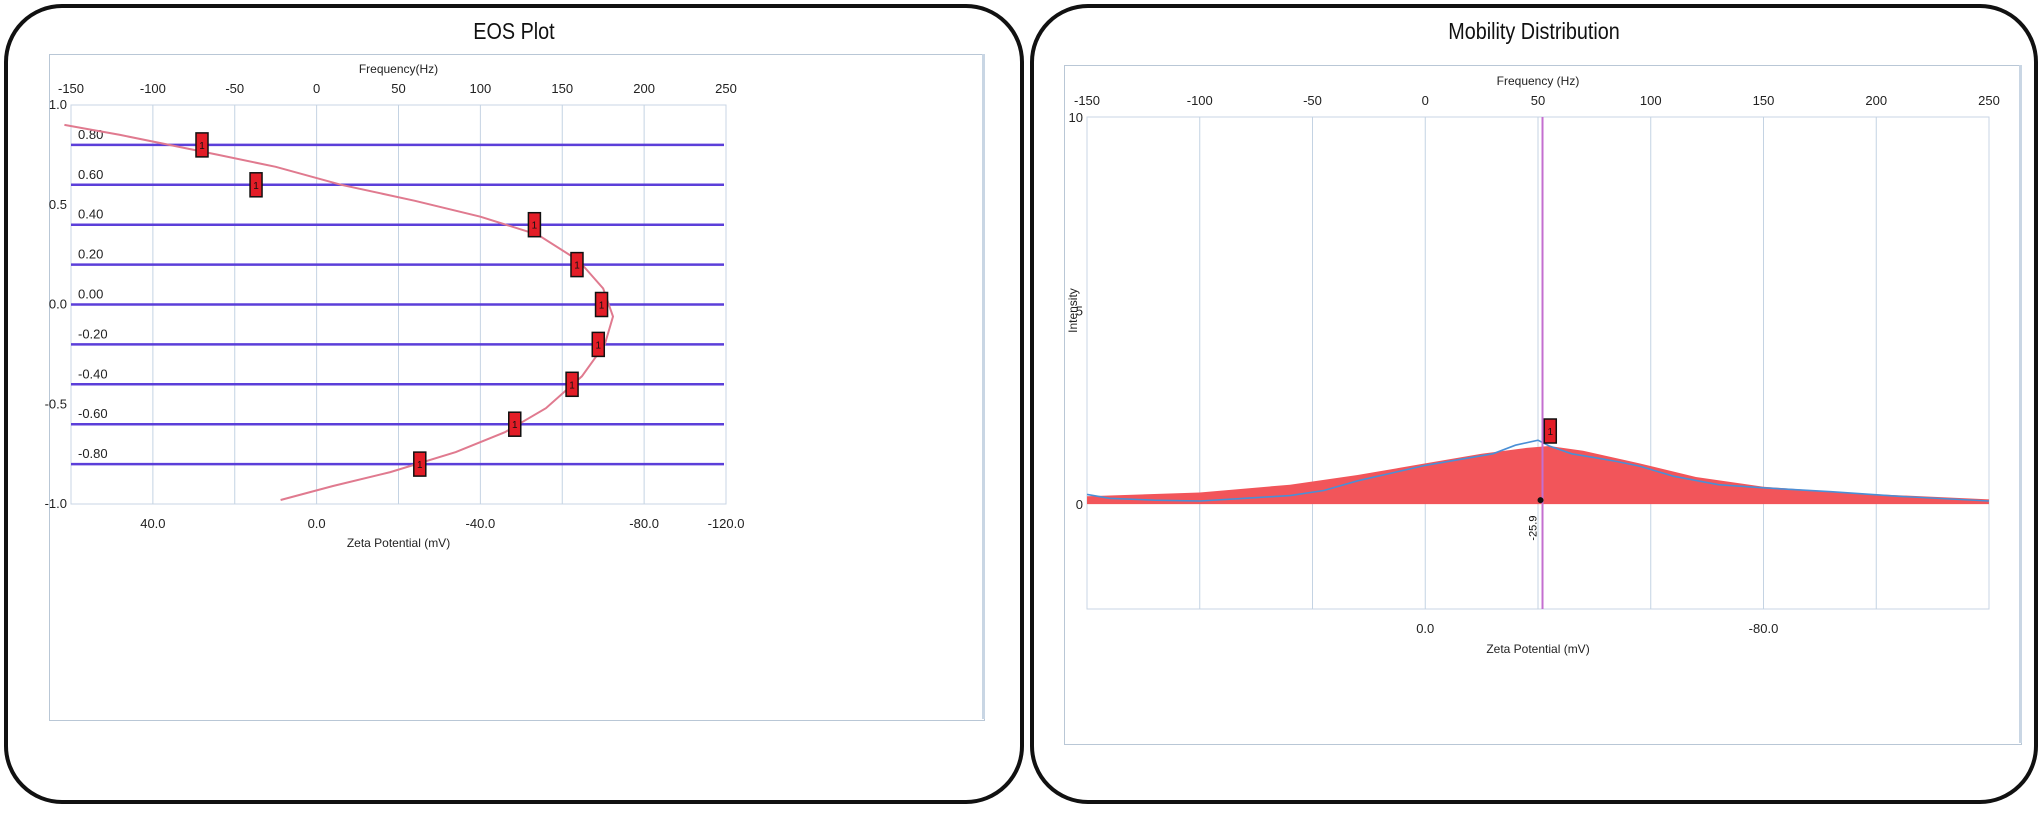 The width and height of the screenshot is (2043, 816). I want to click on eos-fit-curve, so click(339, 312).